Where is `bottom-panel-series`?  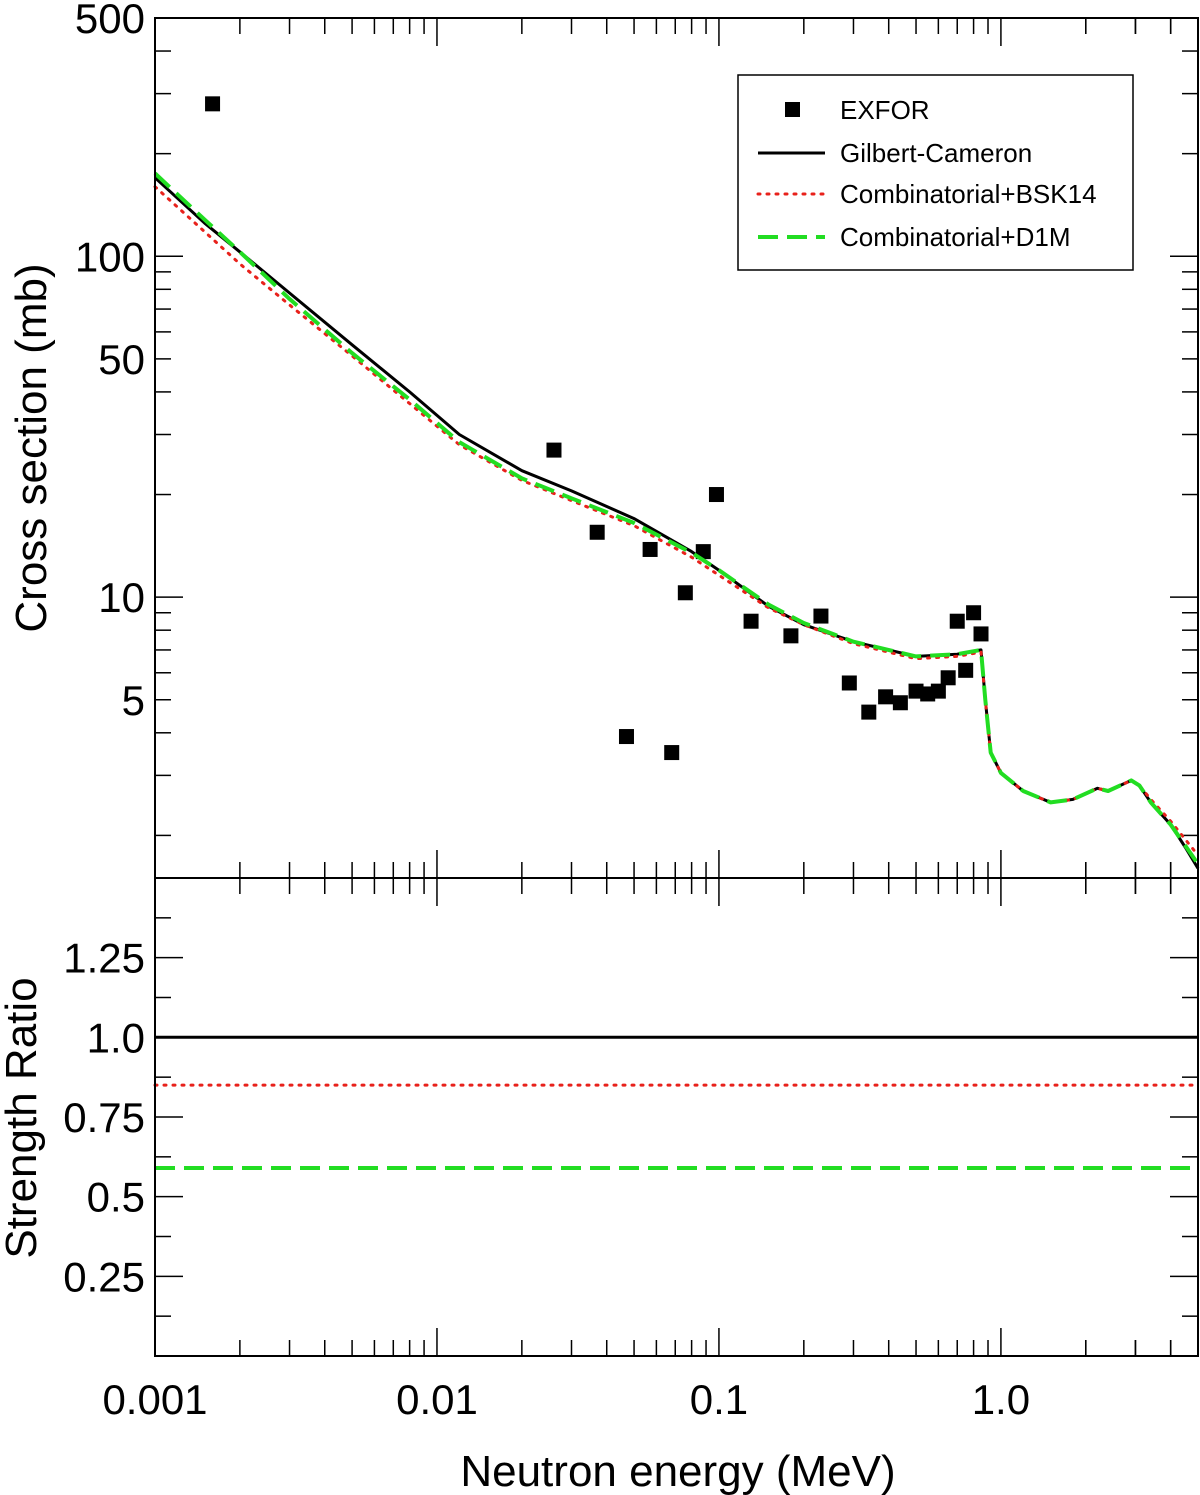 bottom-panel-series is located at coordinates (676, 1102).